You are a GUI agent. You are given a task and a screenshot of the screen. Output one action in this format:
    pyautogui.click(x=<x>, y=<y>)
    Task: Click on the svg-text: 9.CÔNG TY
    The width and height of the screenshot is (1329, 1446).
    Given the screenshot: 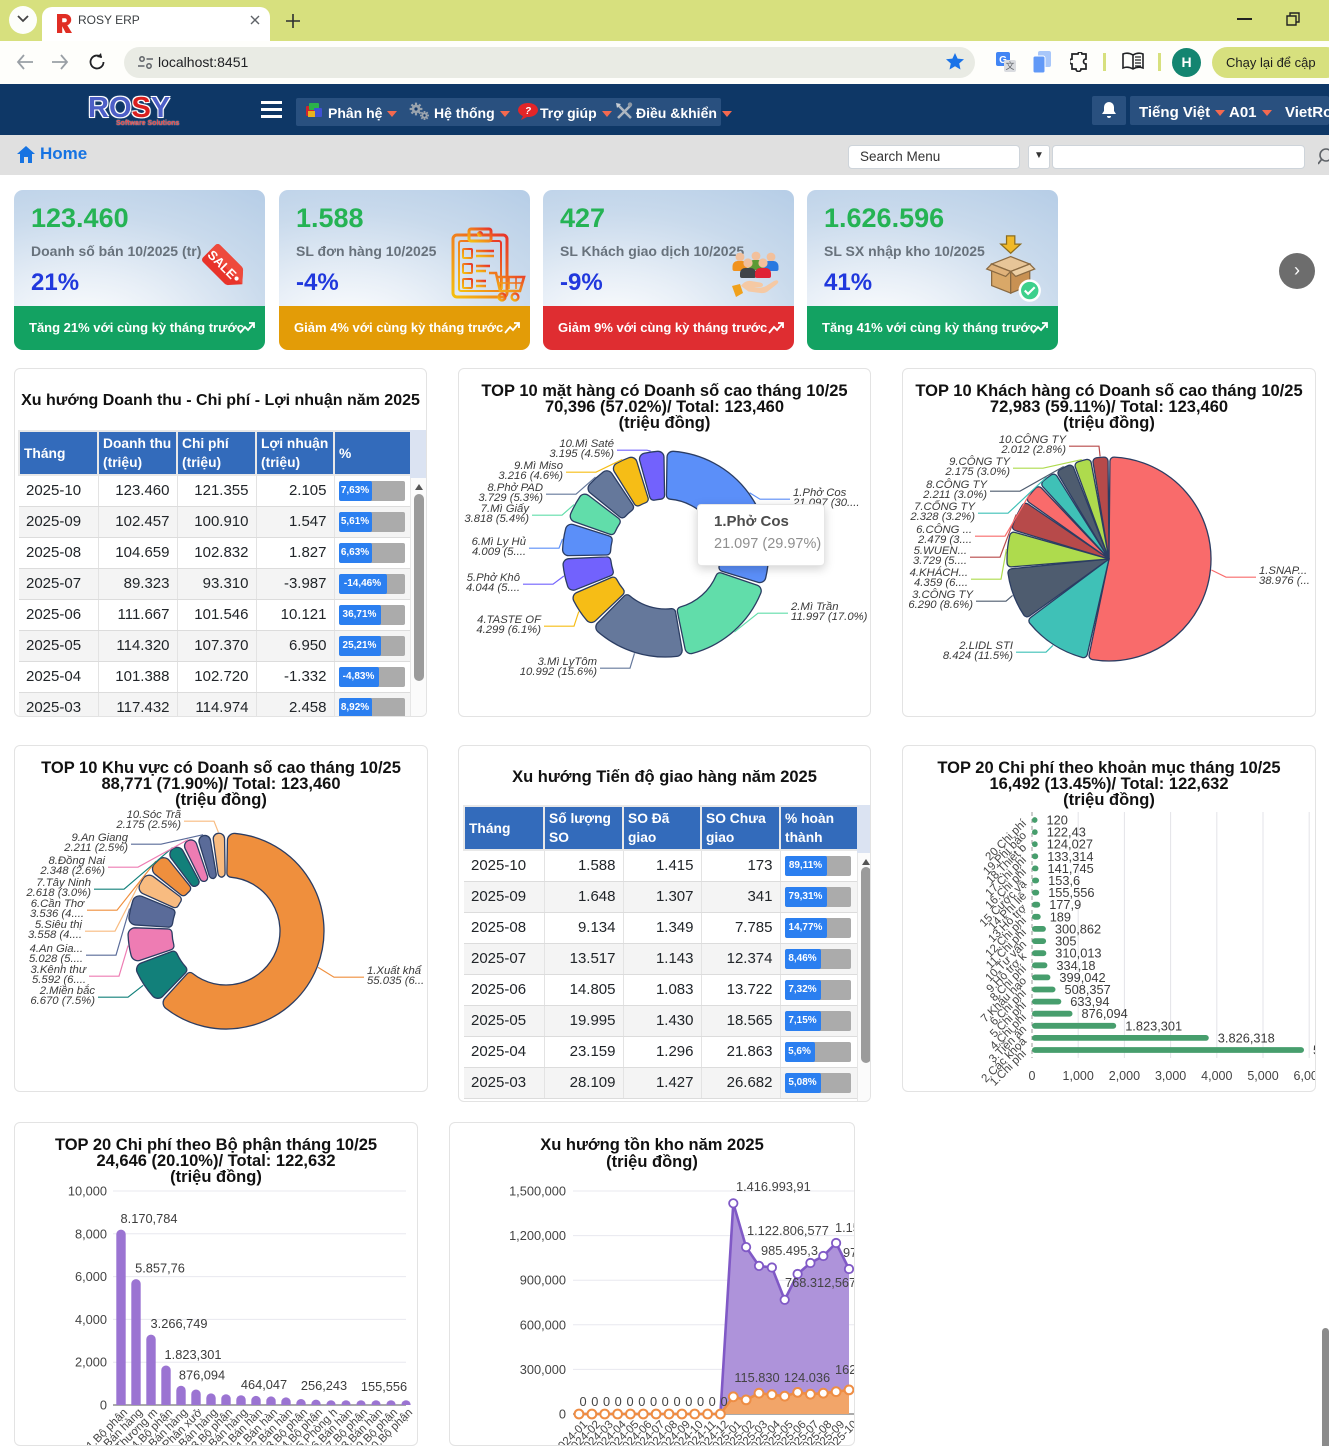 What is the action you would take?
    pyautogui.click(x=980, y=461)
    